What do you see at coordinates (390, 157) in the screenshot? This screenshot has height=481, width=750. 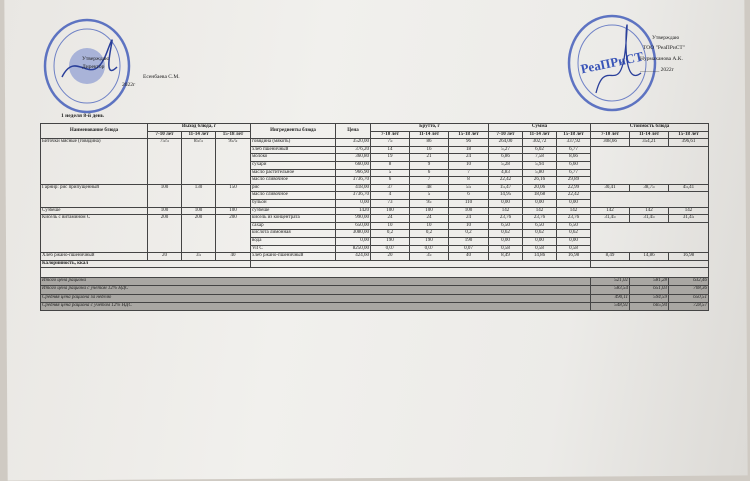 I see `ingredient-brutto: 19` at bounding box center [390, 157].